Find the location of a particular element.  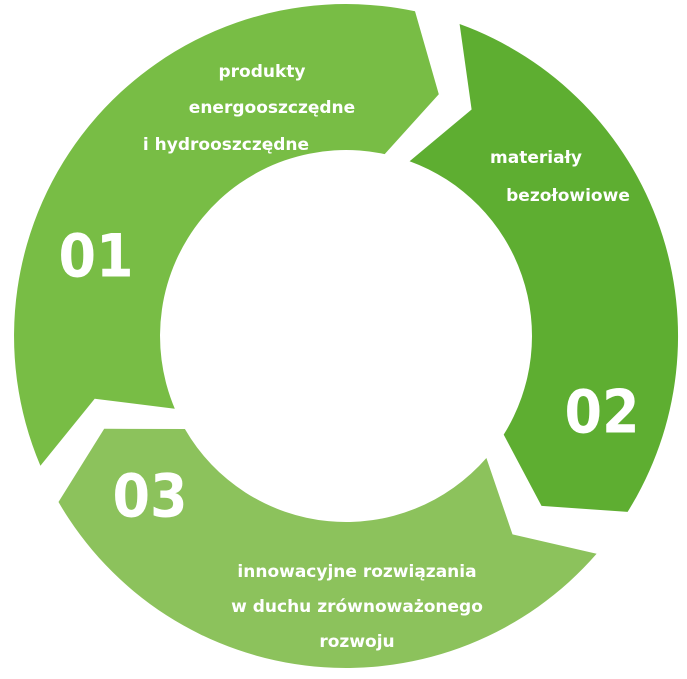

segment-label: bezołowiowe is located at coordinates (568, 196).